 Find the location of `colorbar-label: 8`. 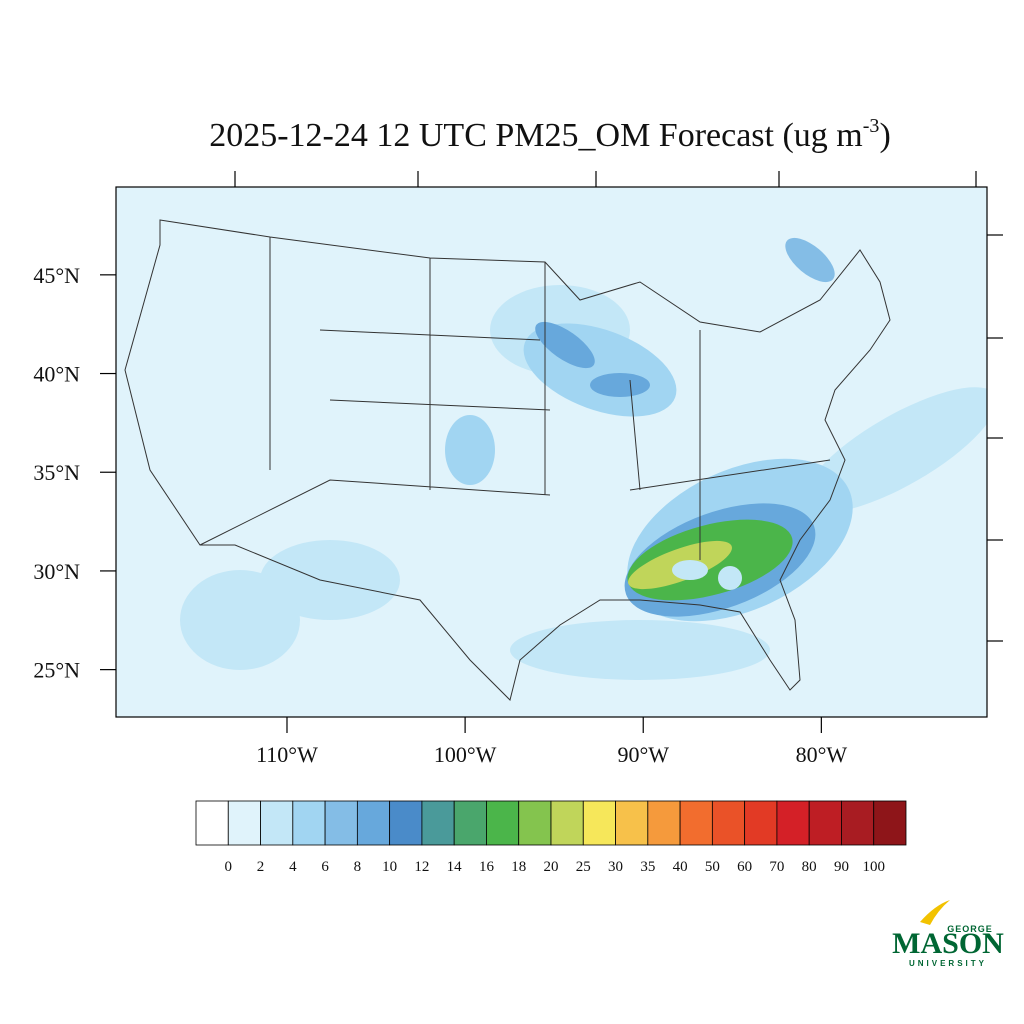

colorbar-label: 8 is located at coordinates (358, 867).